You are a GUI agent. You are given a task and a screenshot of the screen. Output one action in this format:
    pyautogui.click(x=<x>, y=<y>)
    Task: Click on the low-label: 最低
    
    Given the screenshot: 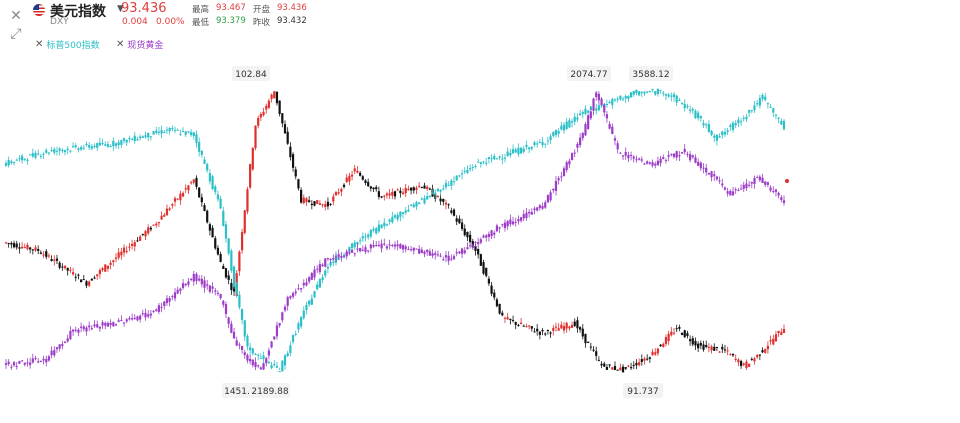 What is the action you would take?
    pyautogui.click(x=201, y=23)
    